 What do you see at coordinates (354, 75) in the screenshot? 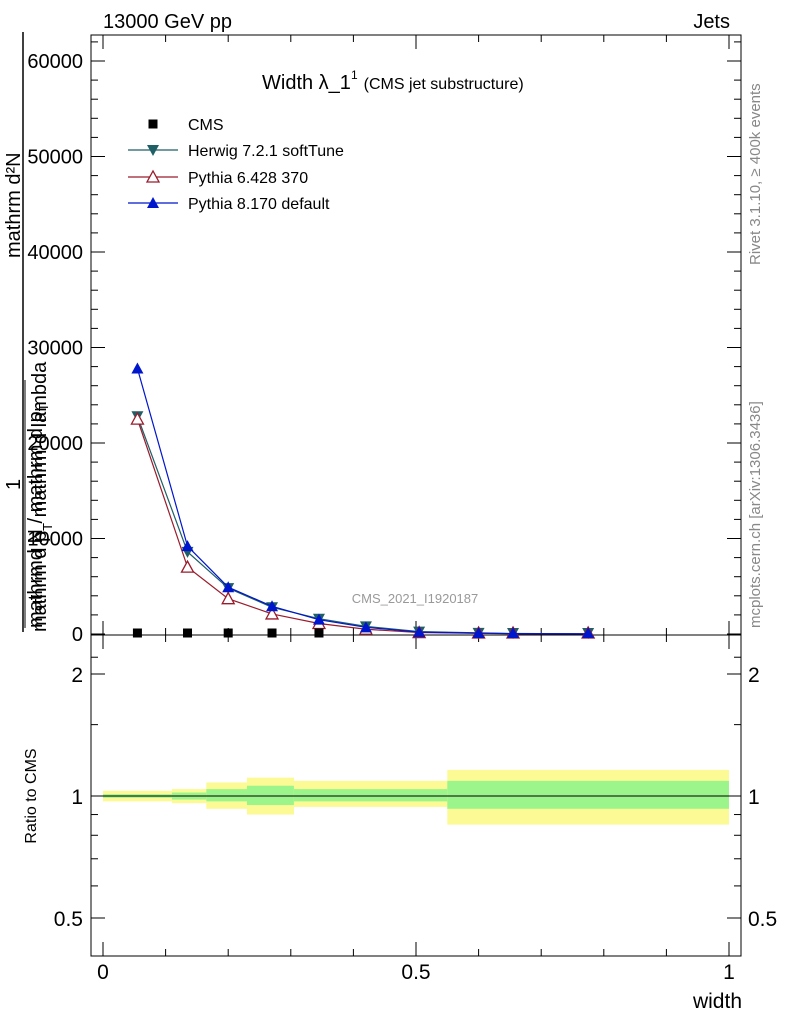
I see `plot-title-sup: 1` at bounding box center [354, 75].